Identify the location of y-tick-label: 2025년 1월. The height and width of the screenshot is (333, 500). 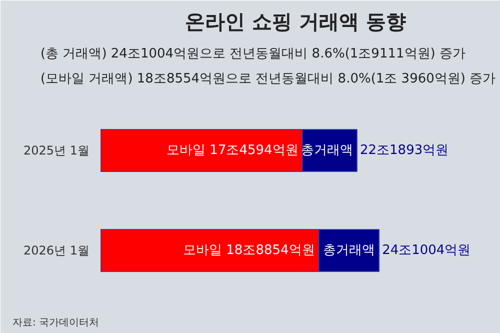
(57, 151).